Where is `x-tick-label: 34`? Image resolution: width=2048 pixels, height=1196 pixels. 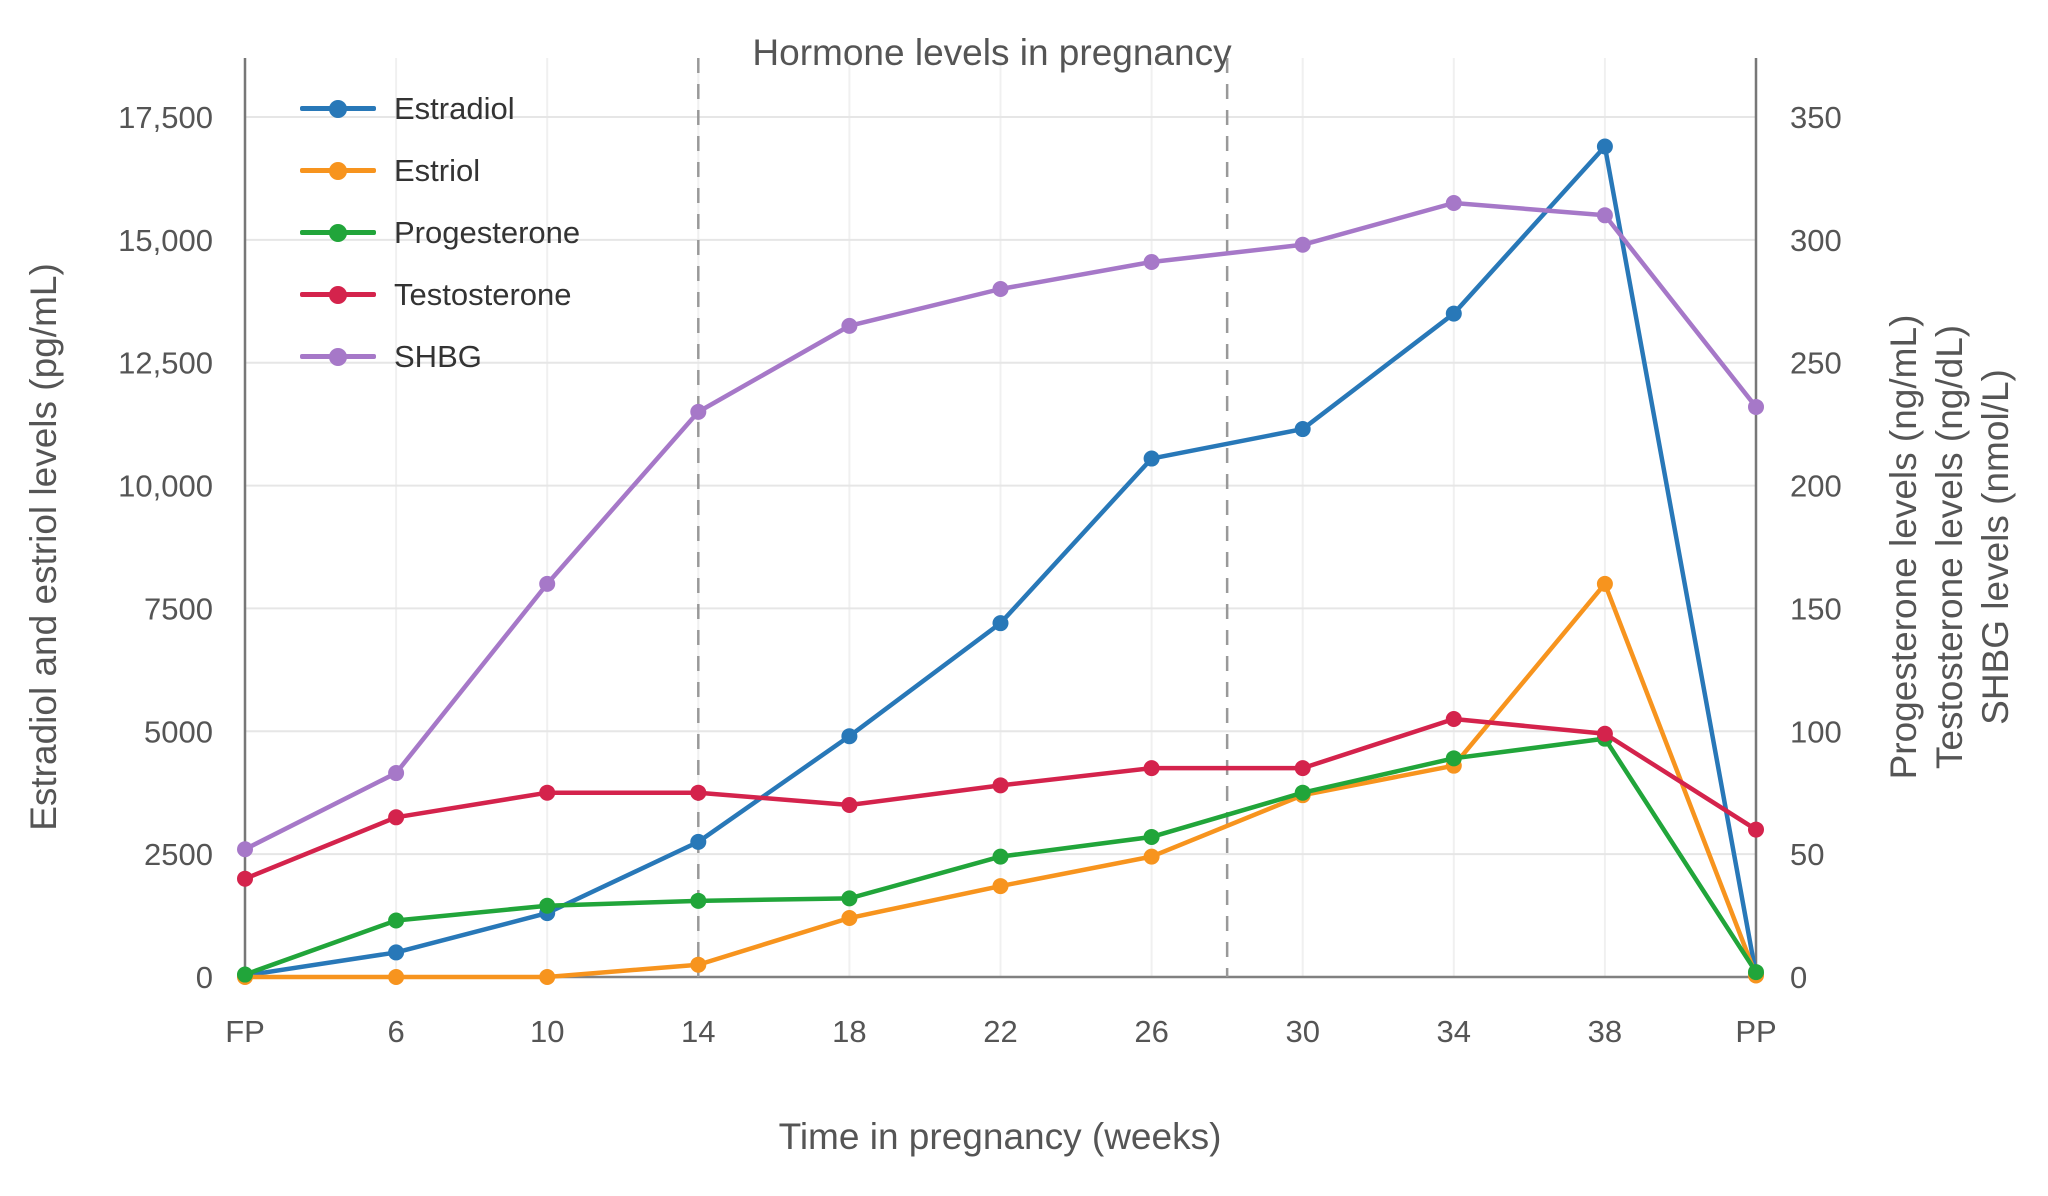 x-tick-label: 34 is located at coordinates (1454, 1031).